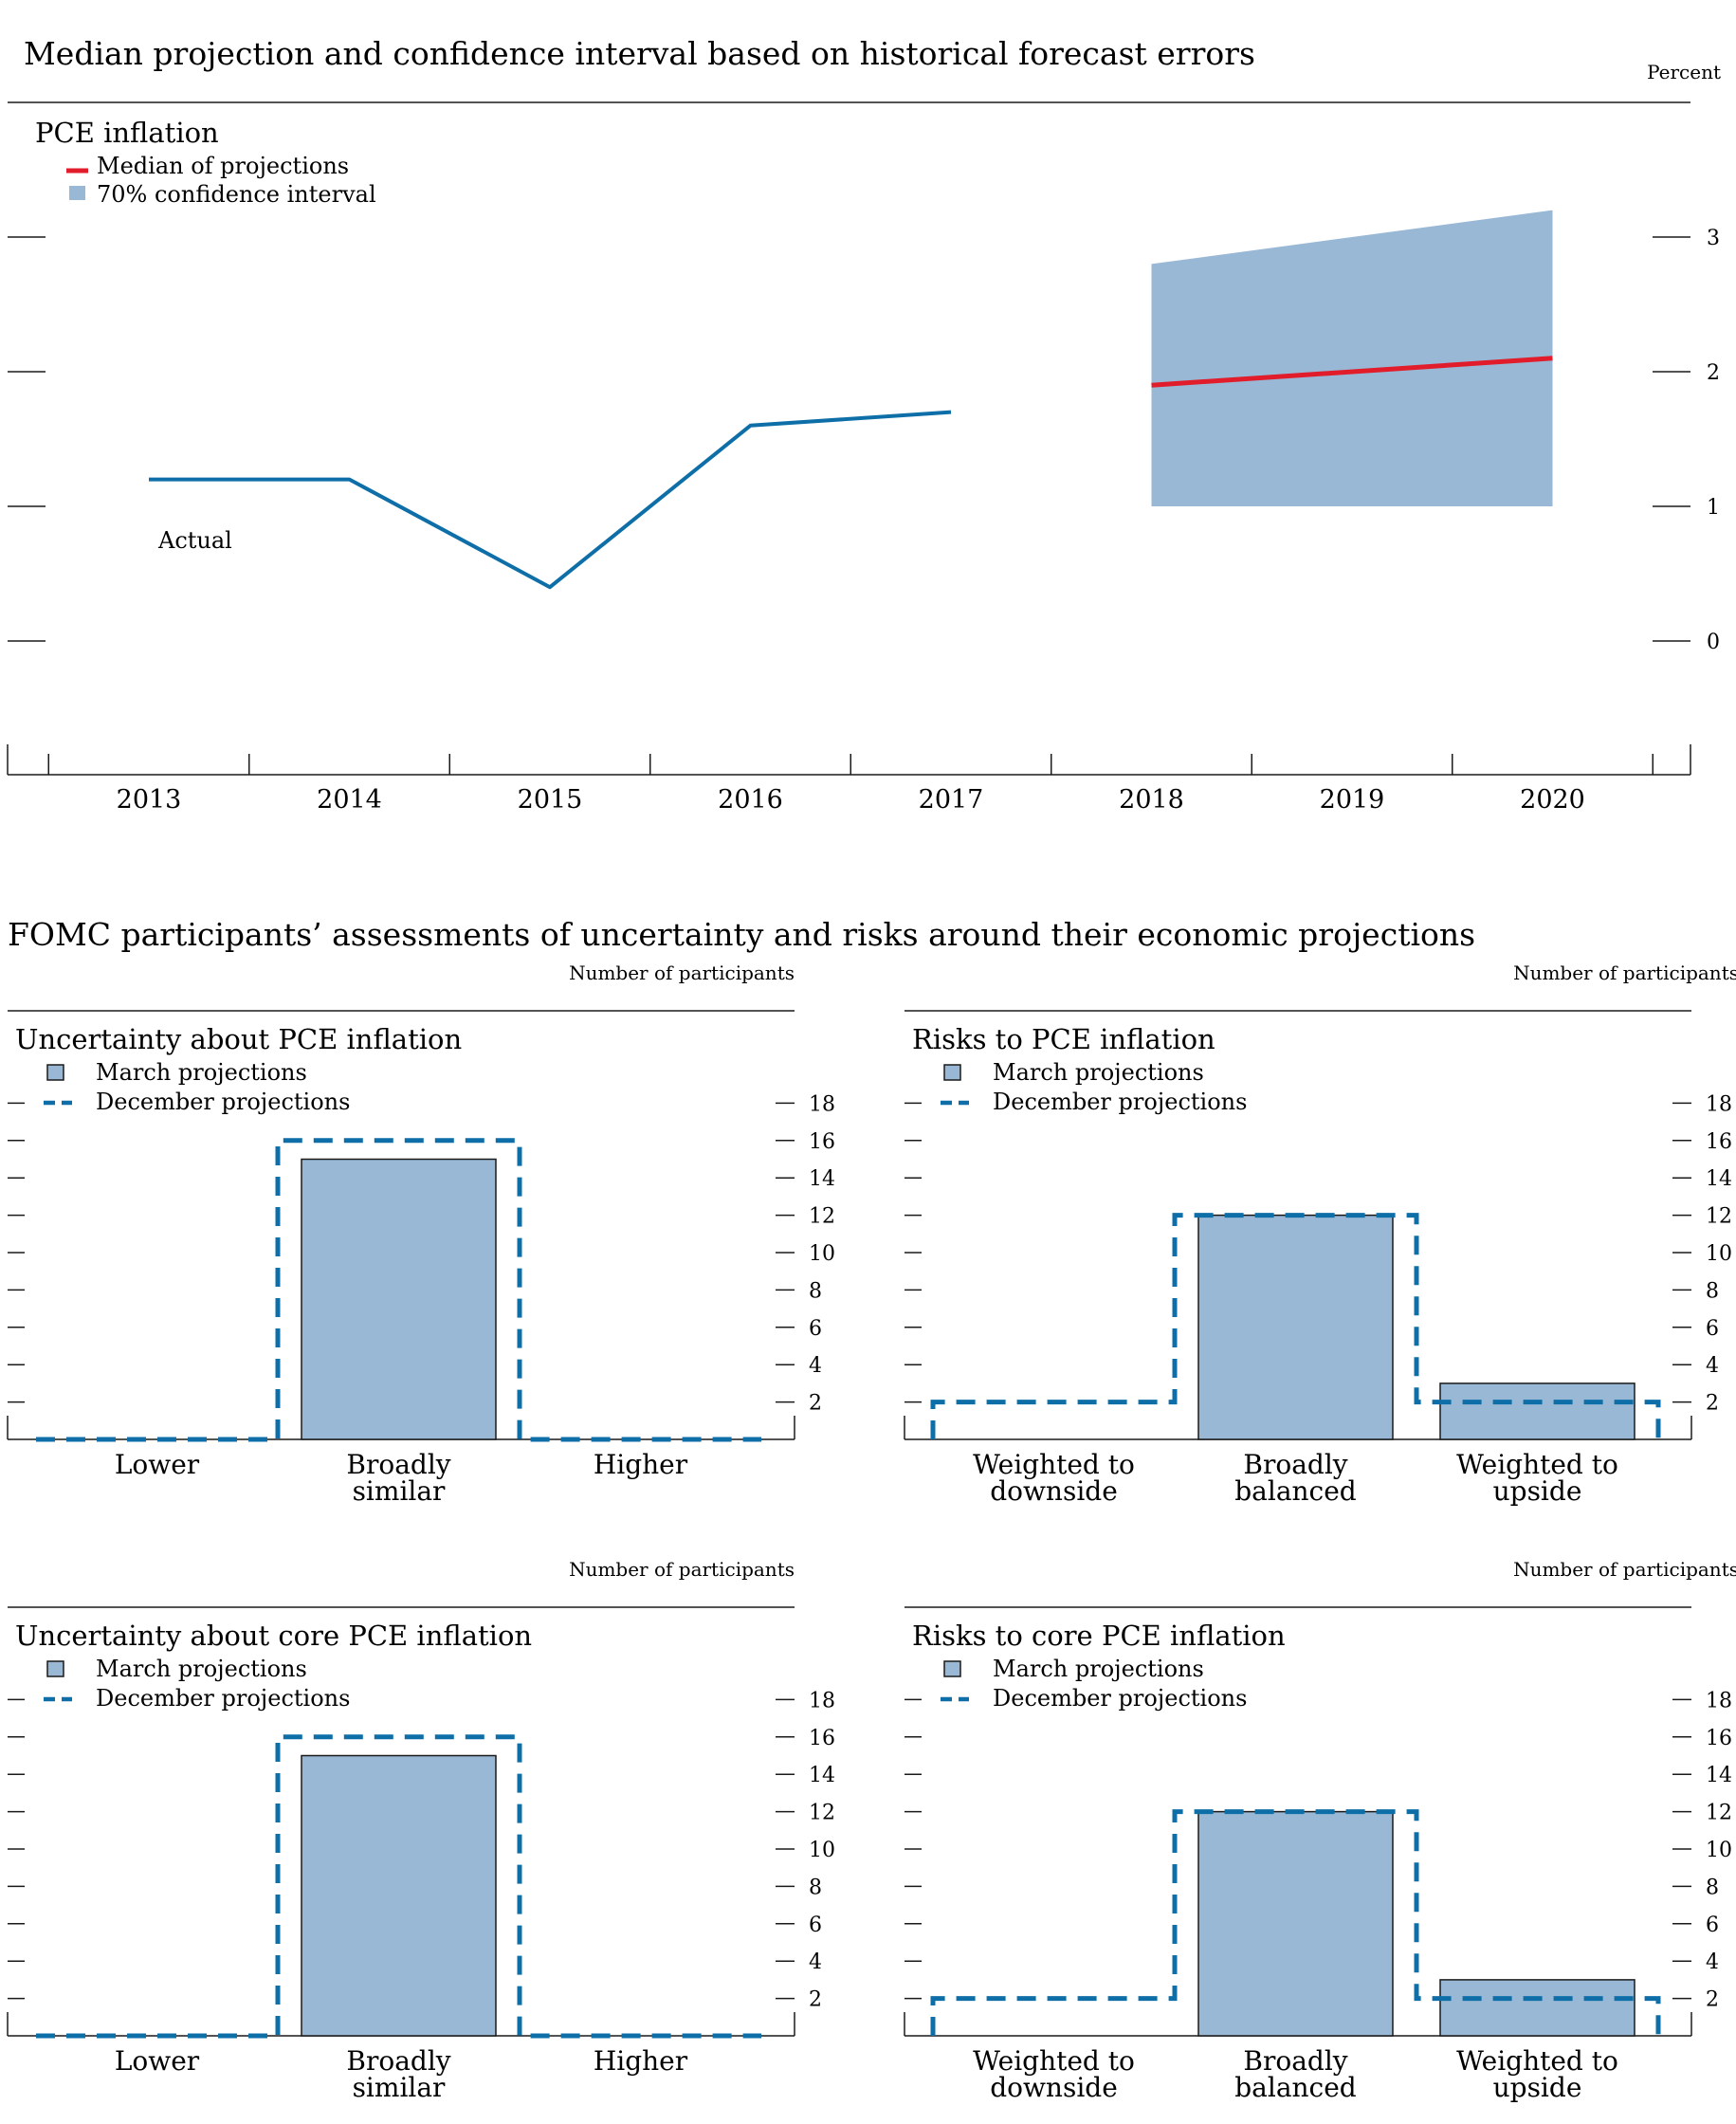 This screenshot has height=2124, width=1736. Describe the element at coordinates (77, 193) in the screenshot. I see `legend-ci-swatch` at that location.